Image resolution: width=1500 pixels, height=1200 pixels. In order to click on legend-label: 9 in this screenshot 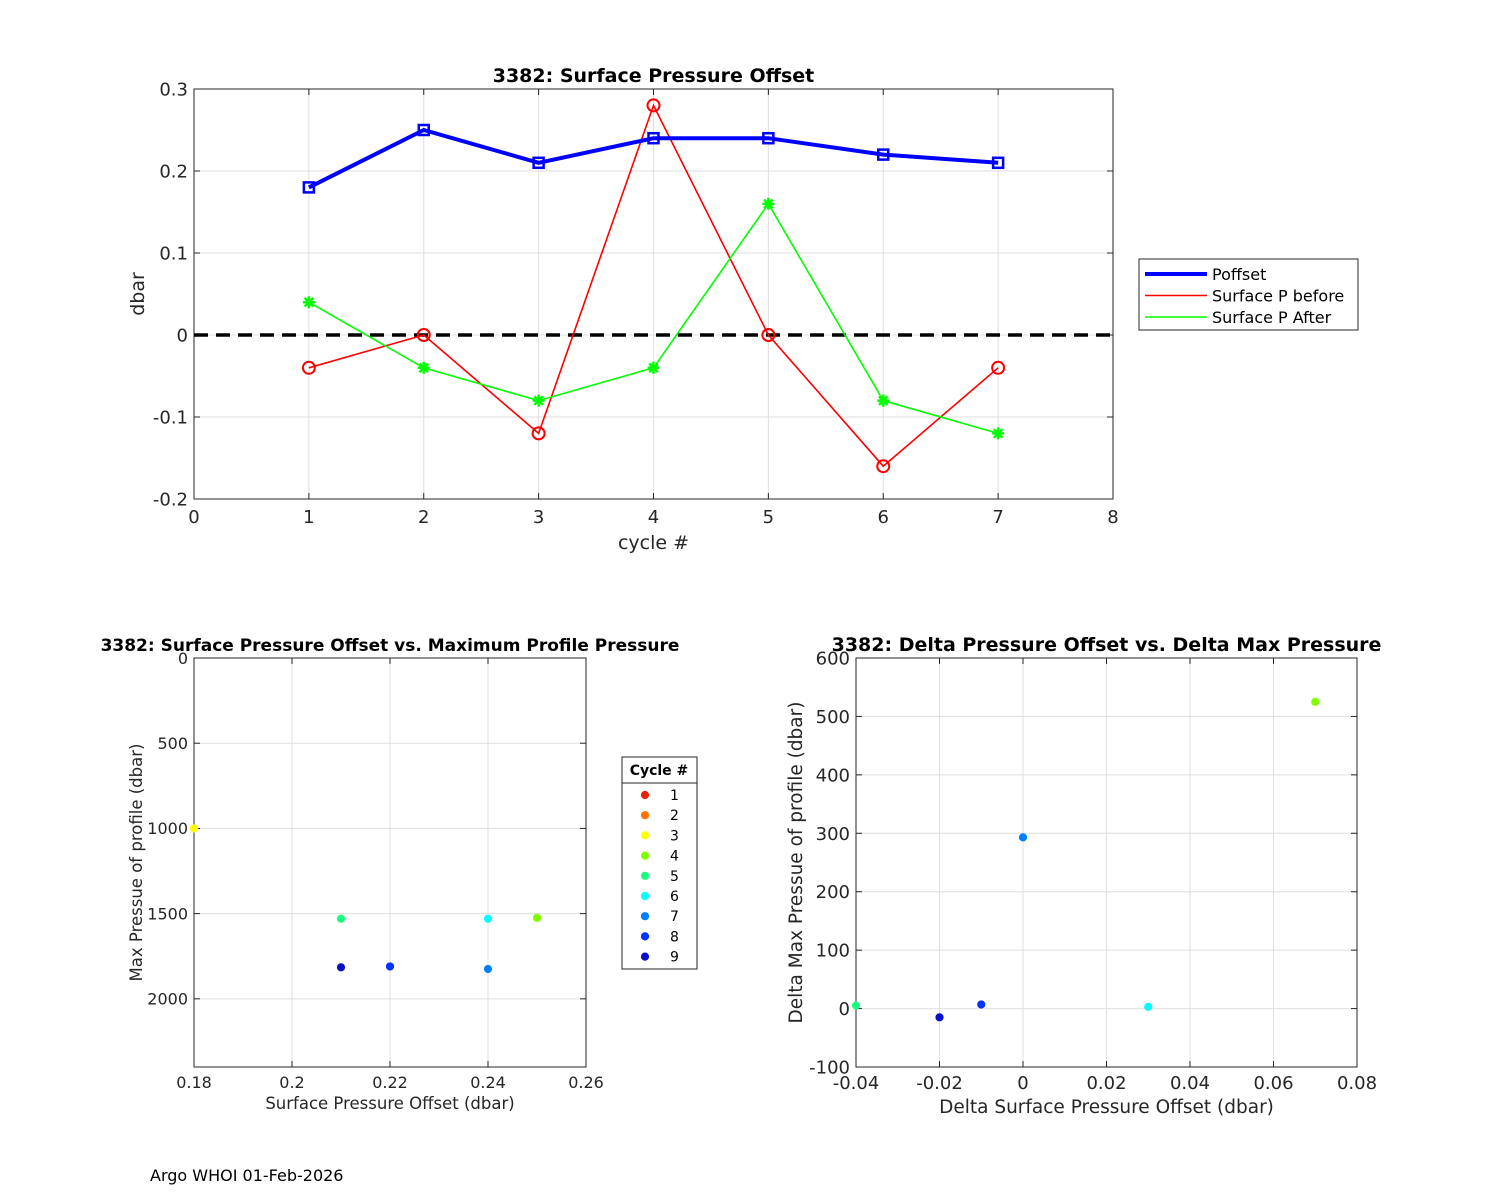, I will do `click(674, 958)`.